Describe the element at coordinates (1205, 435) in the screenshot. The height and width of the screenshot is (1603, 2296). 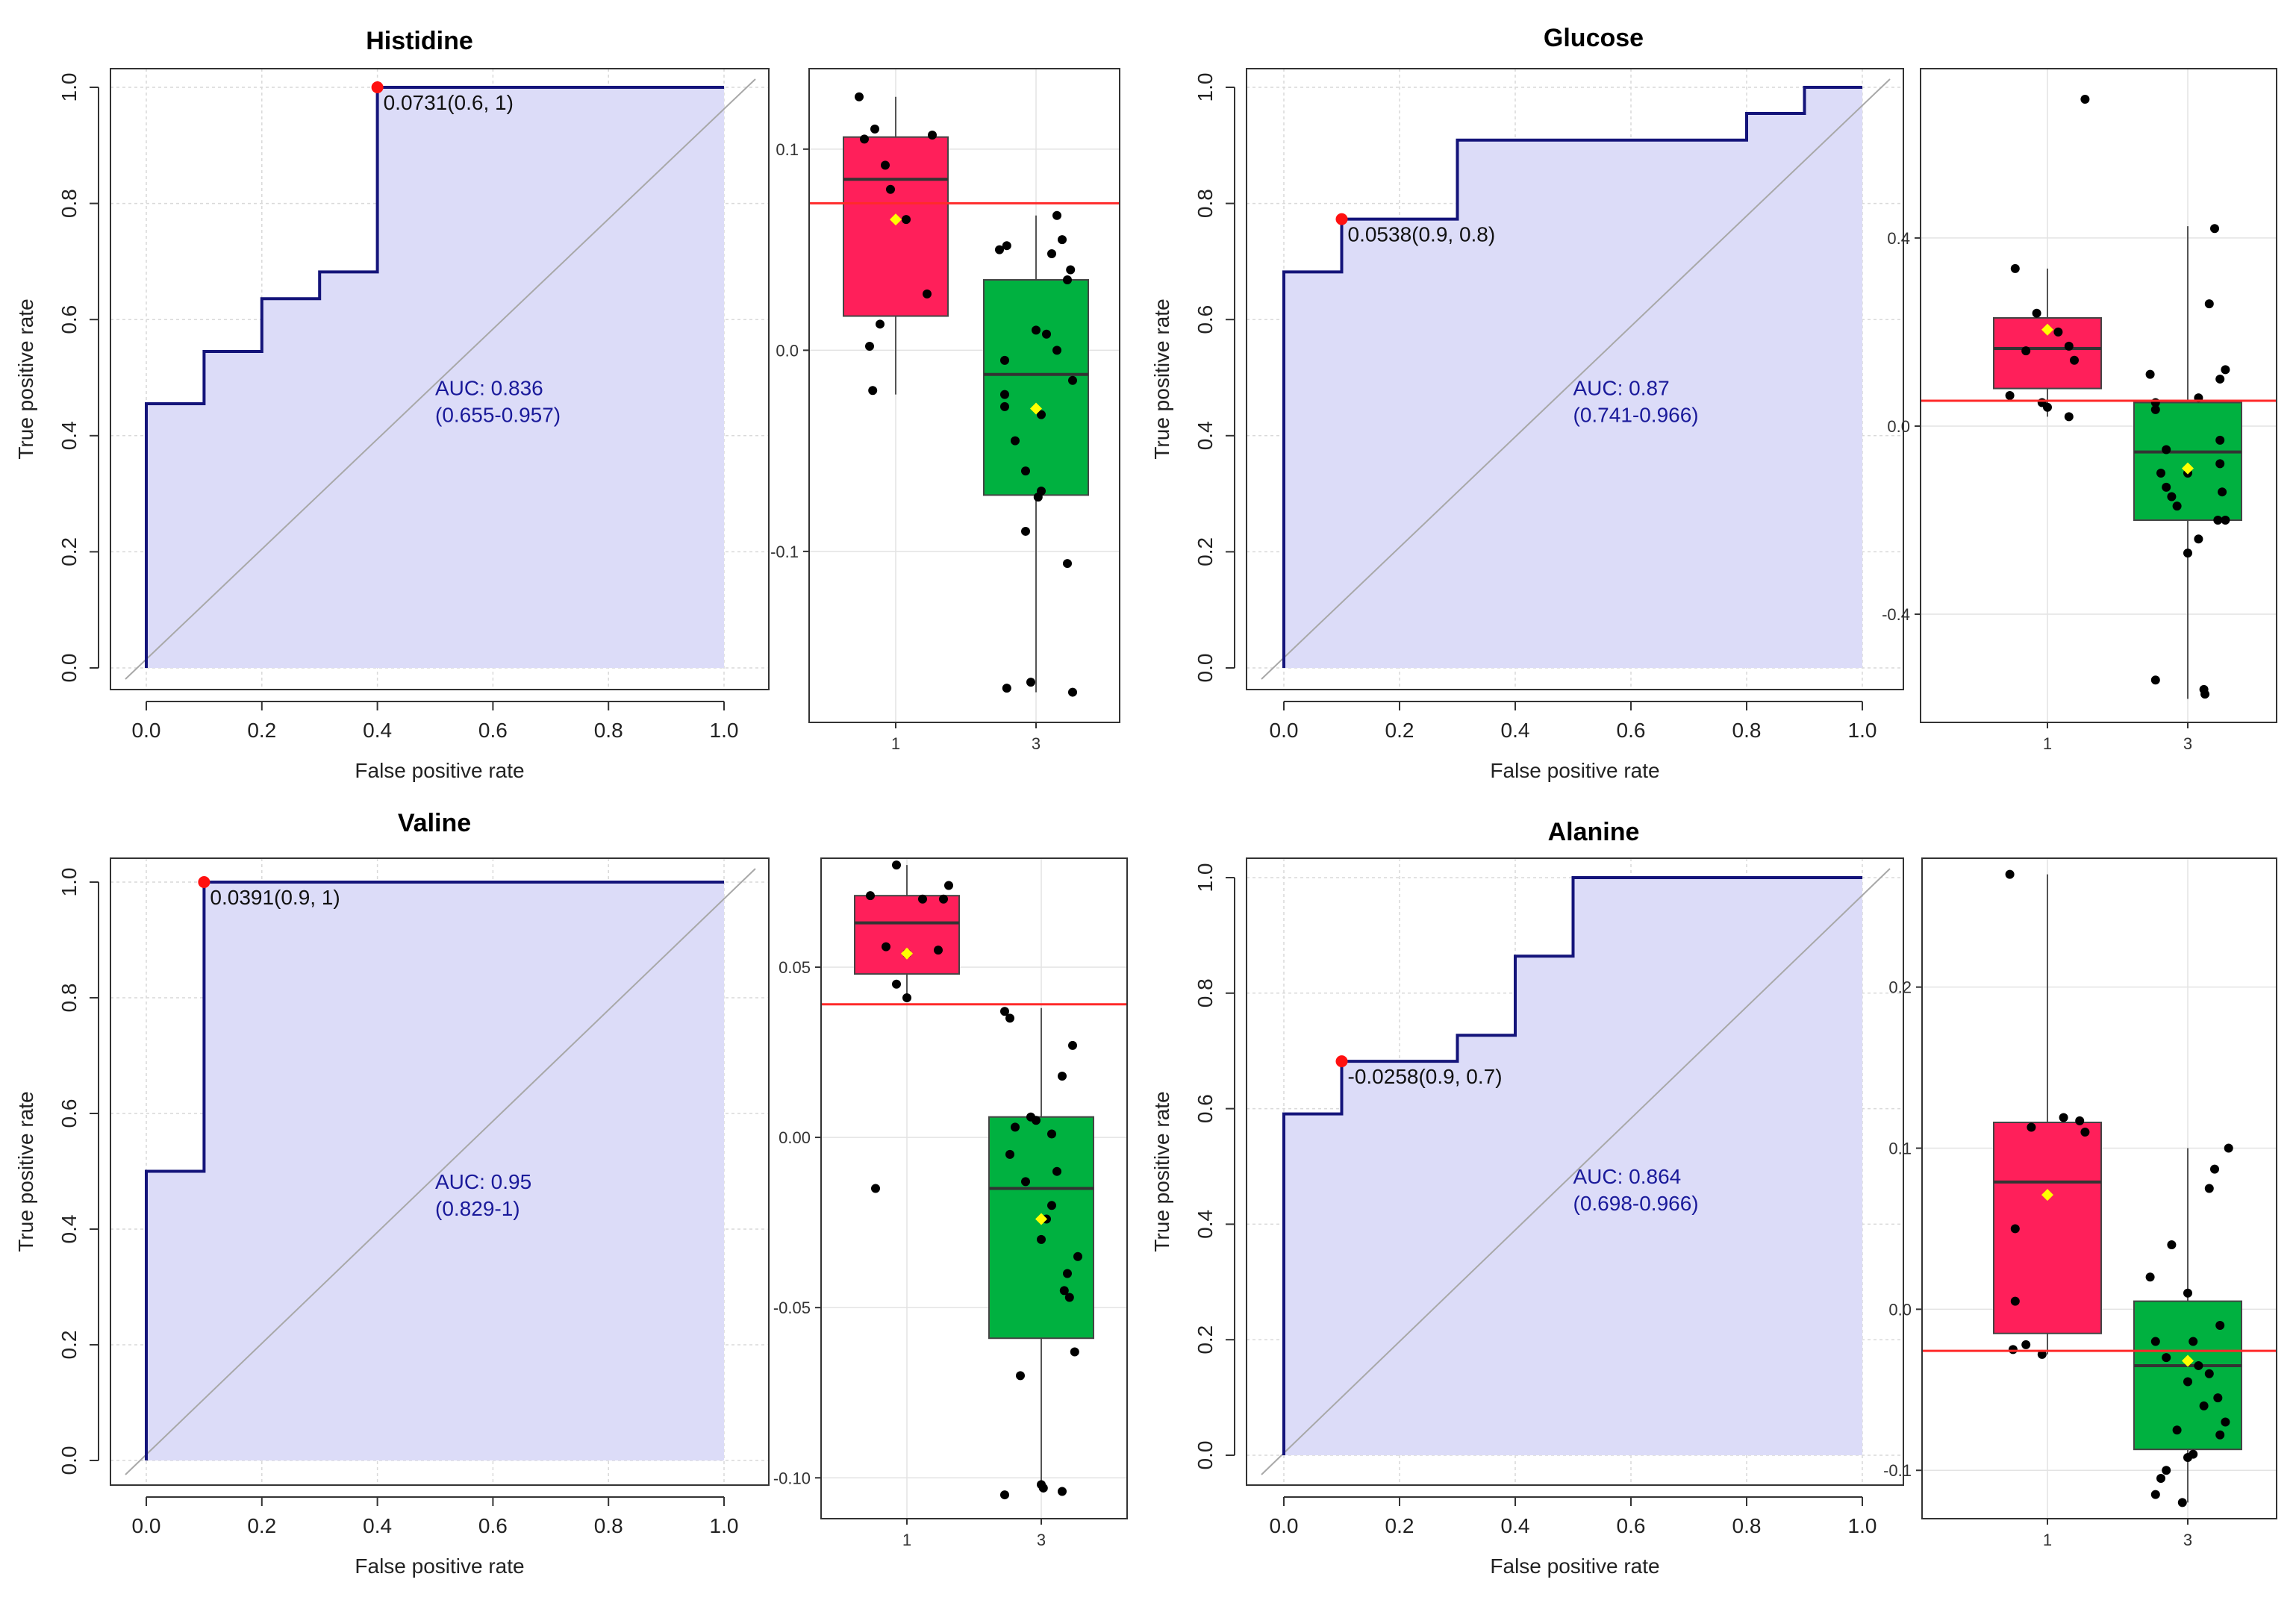
I see `roc-y-tick-label: 0.4` at that location.